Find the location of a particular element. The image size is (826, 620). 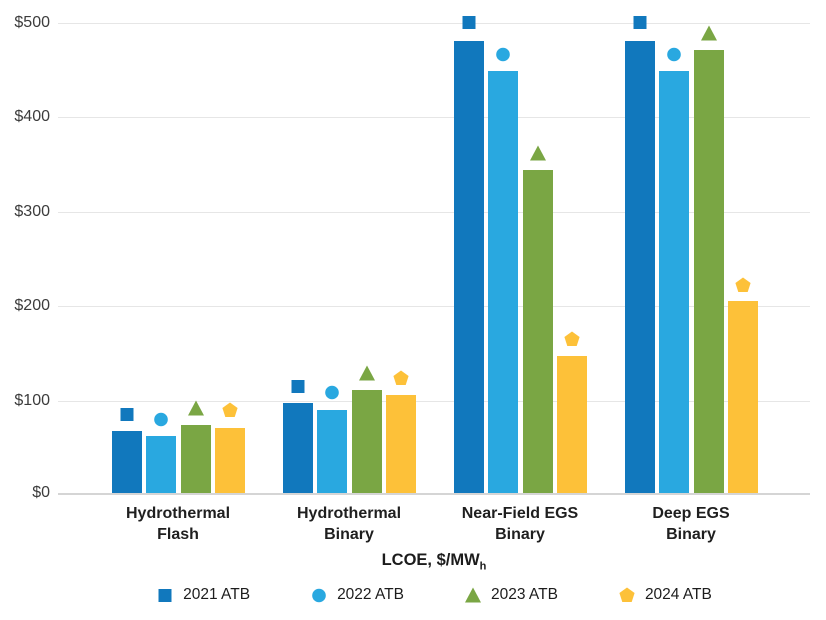

y-tick-label: $100 is located at coordinates (32, 400).